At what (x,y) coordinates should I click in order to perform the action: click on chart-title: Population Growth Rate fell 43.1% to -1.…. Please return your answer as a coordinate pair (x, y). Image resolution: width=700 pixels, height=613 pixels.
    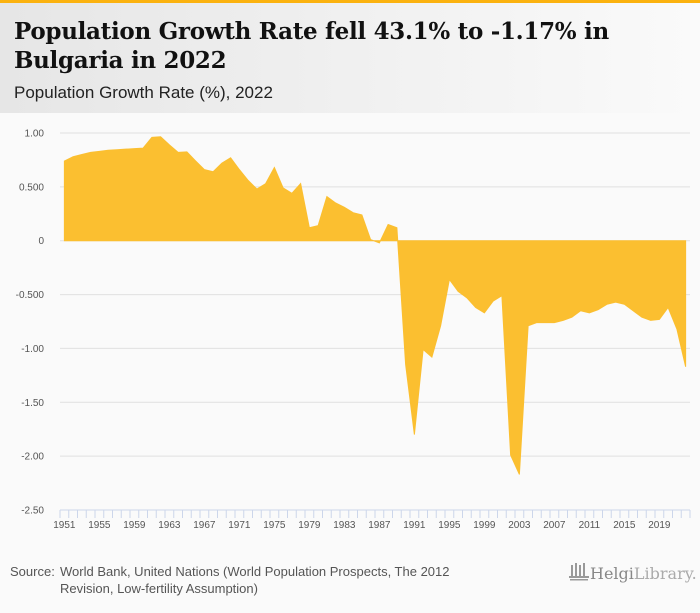
    Looking at the image, I should click on (311, 46).